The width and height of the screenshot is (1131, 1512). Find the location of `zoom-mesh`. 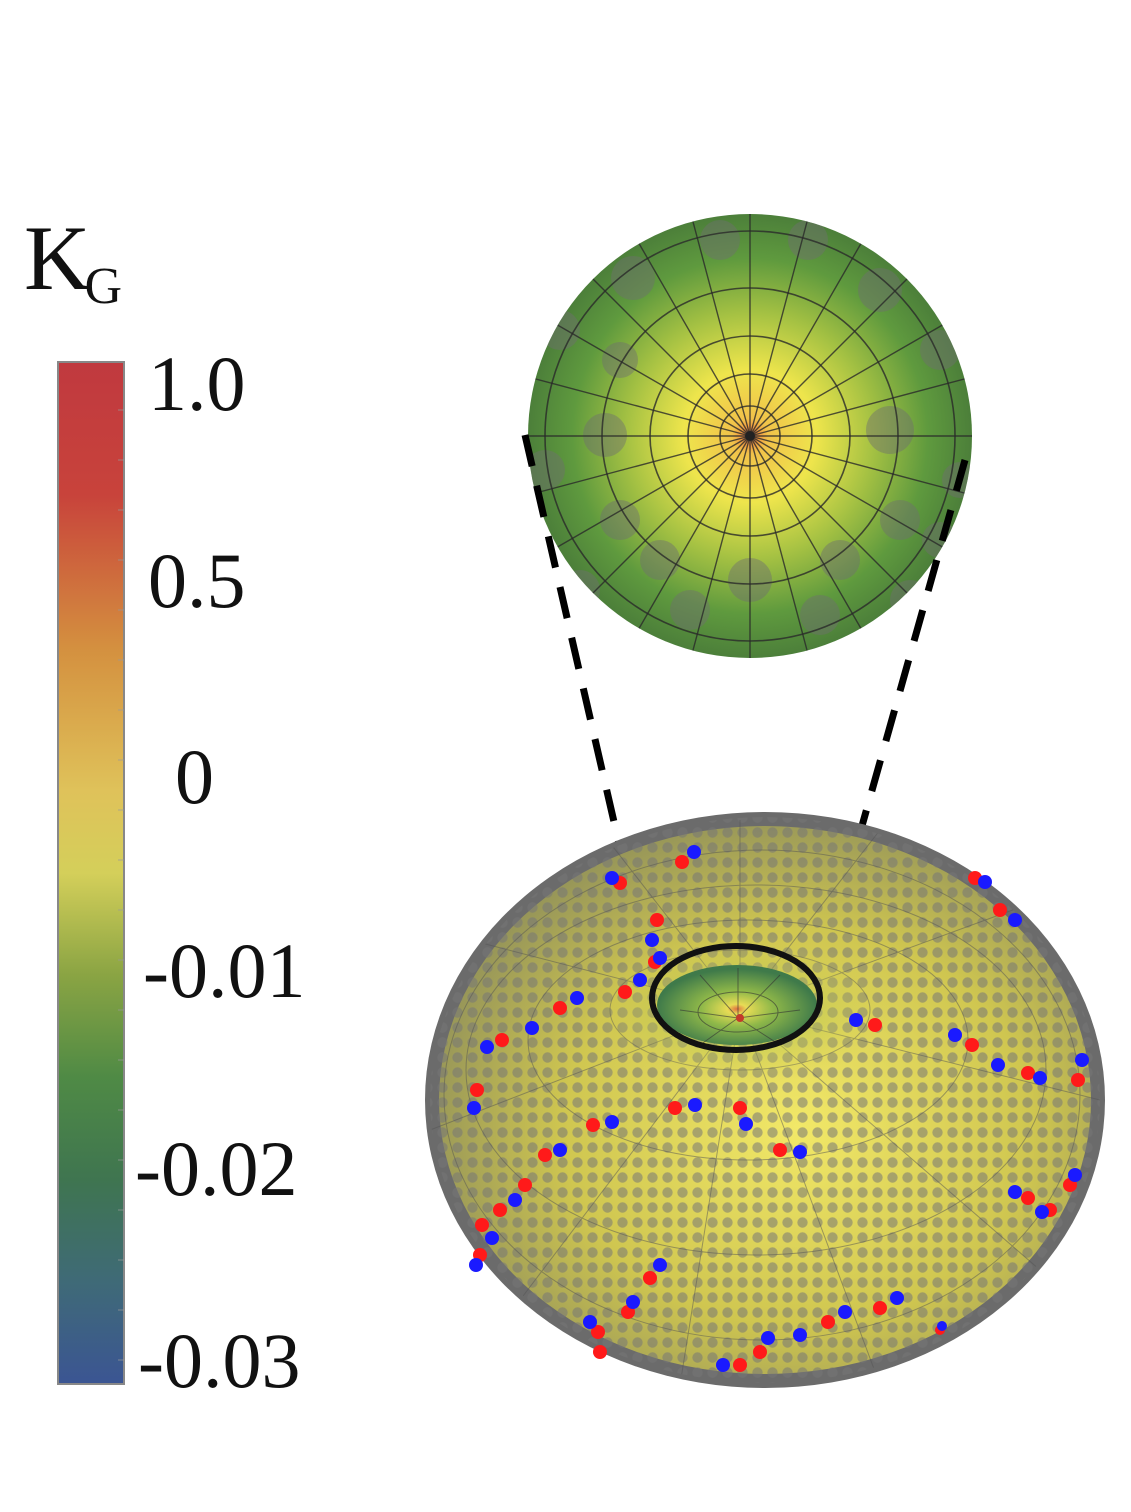

zoom-mesh is located at coordinates (750, 436).